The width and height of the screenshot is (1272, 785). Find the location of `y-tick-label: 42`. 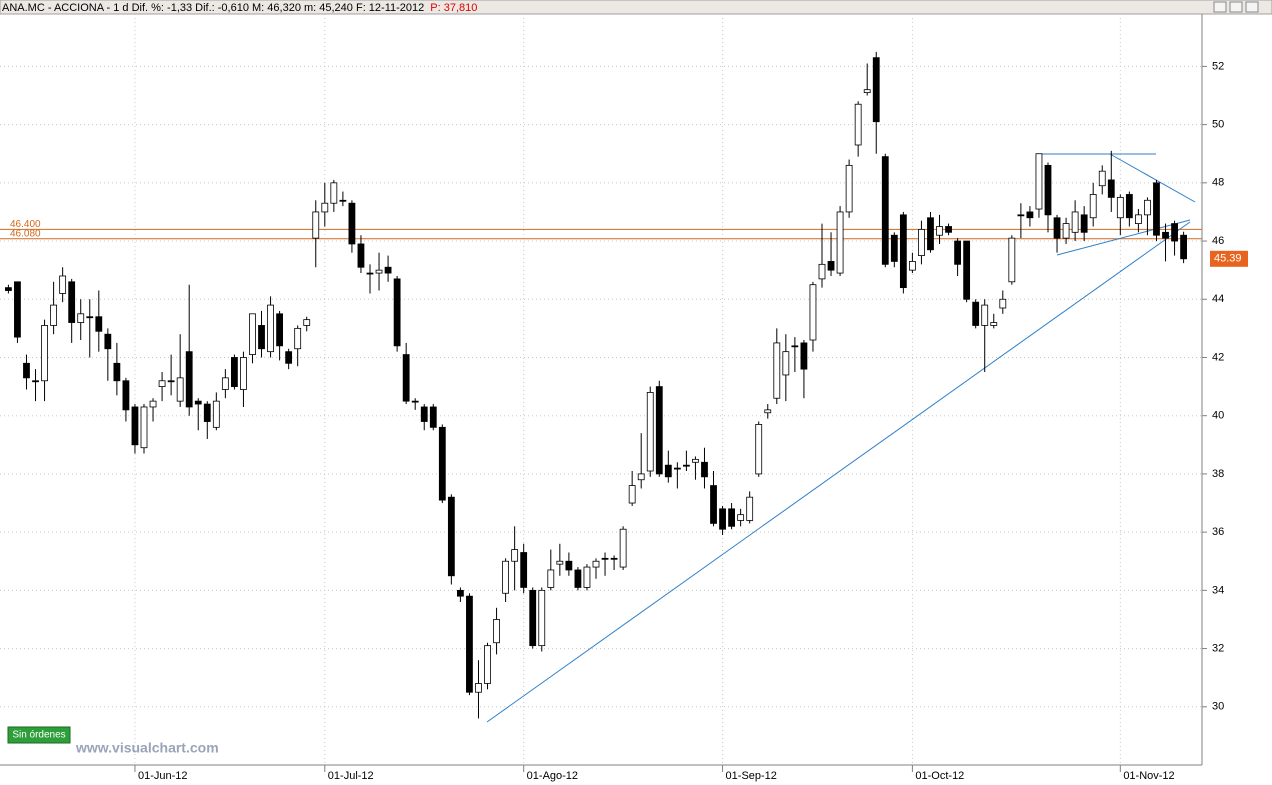

y-tick-label: 42 is located at coordinates (1218, 357).